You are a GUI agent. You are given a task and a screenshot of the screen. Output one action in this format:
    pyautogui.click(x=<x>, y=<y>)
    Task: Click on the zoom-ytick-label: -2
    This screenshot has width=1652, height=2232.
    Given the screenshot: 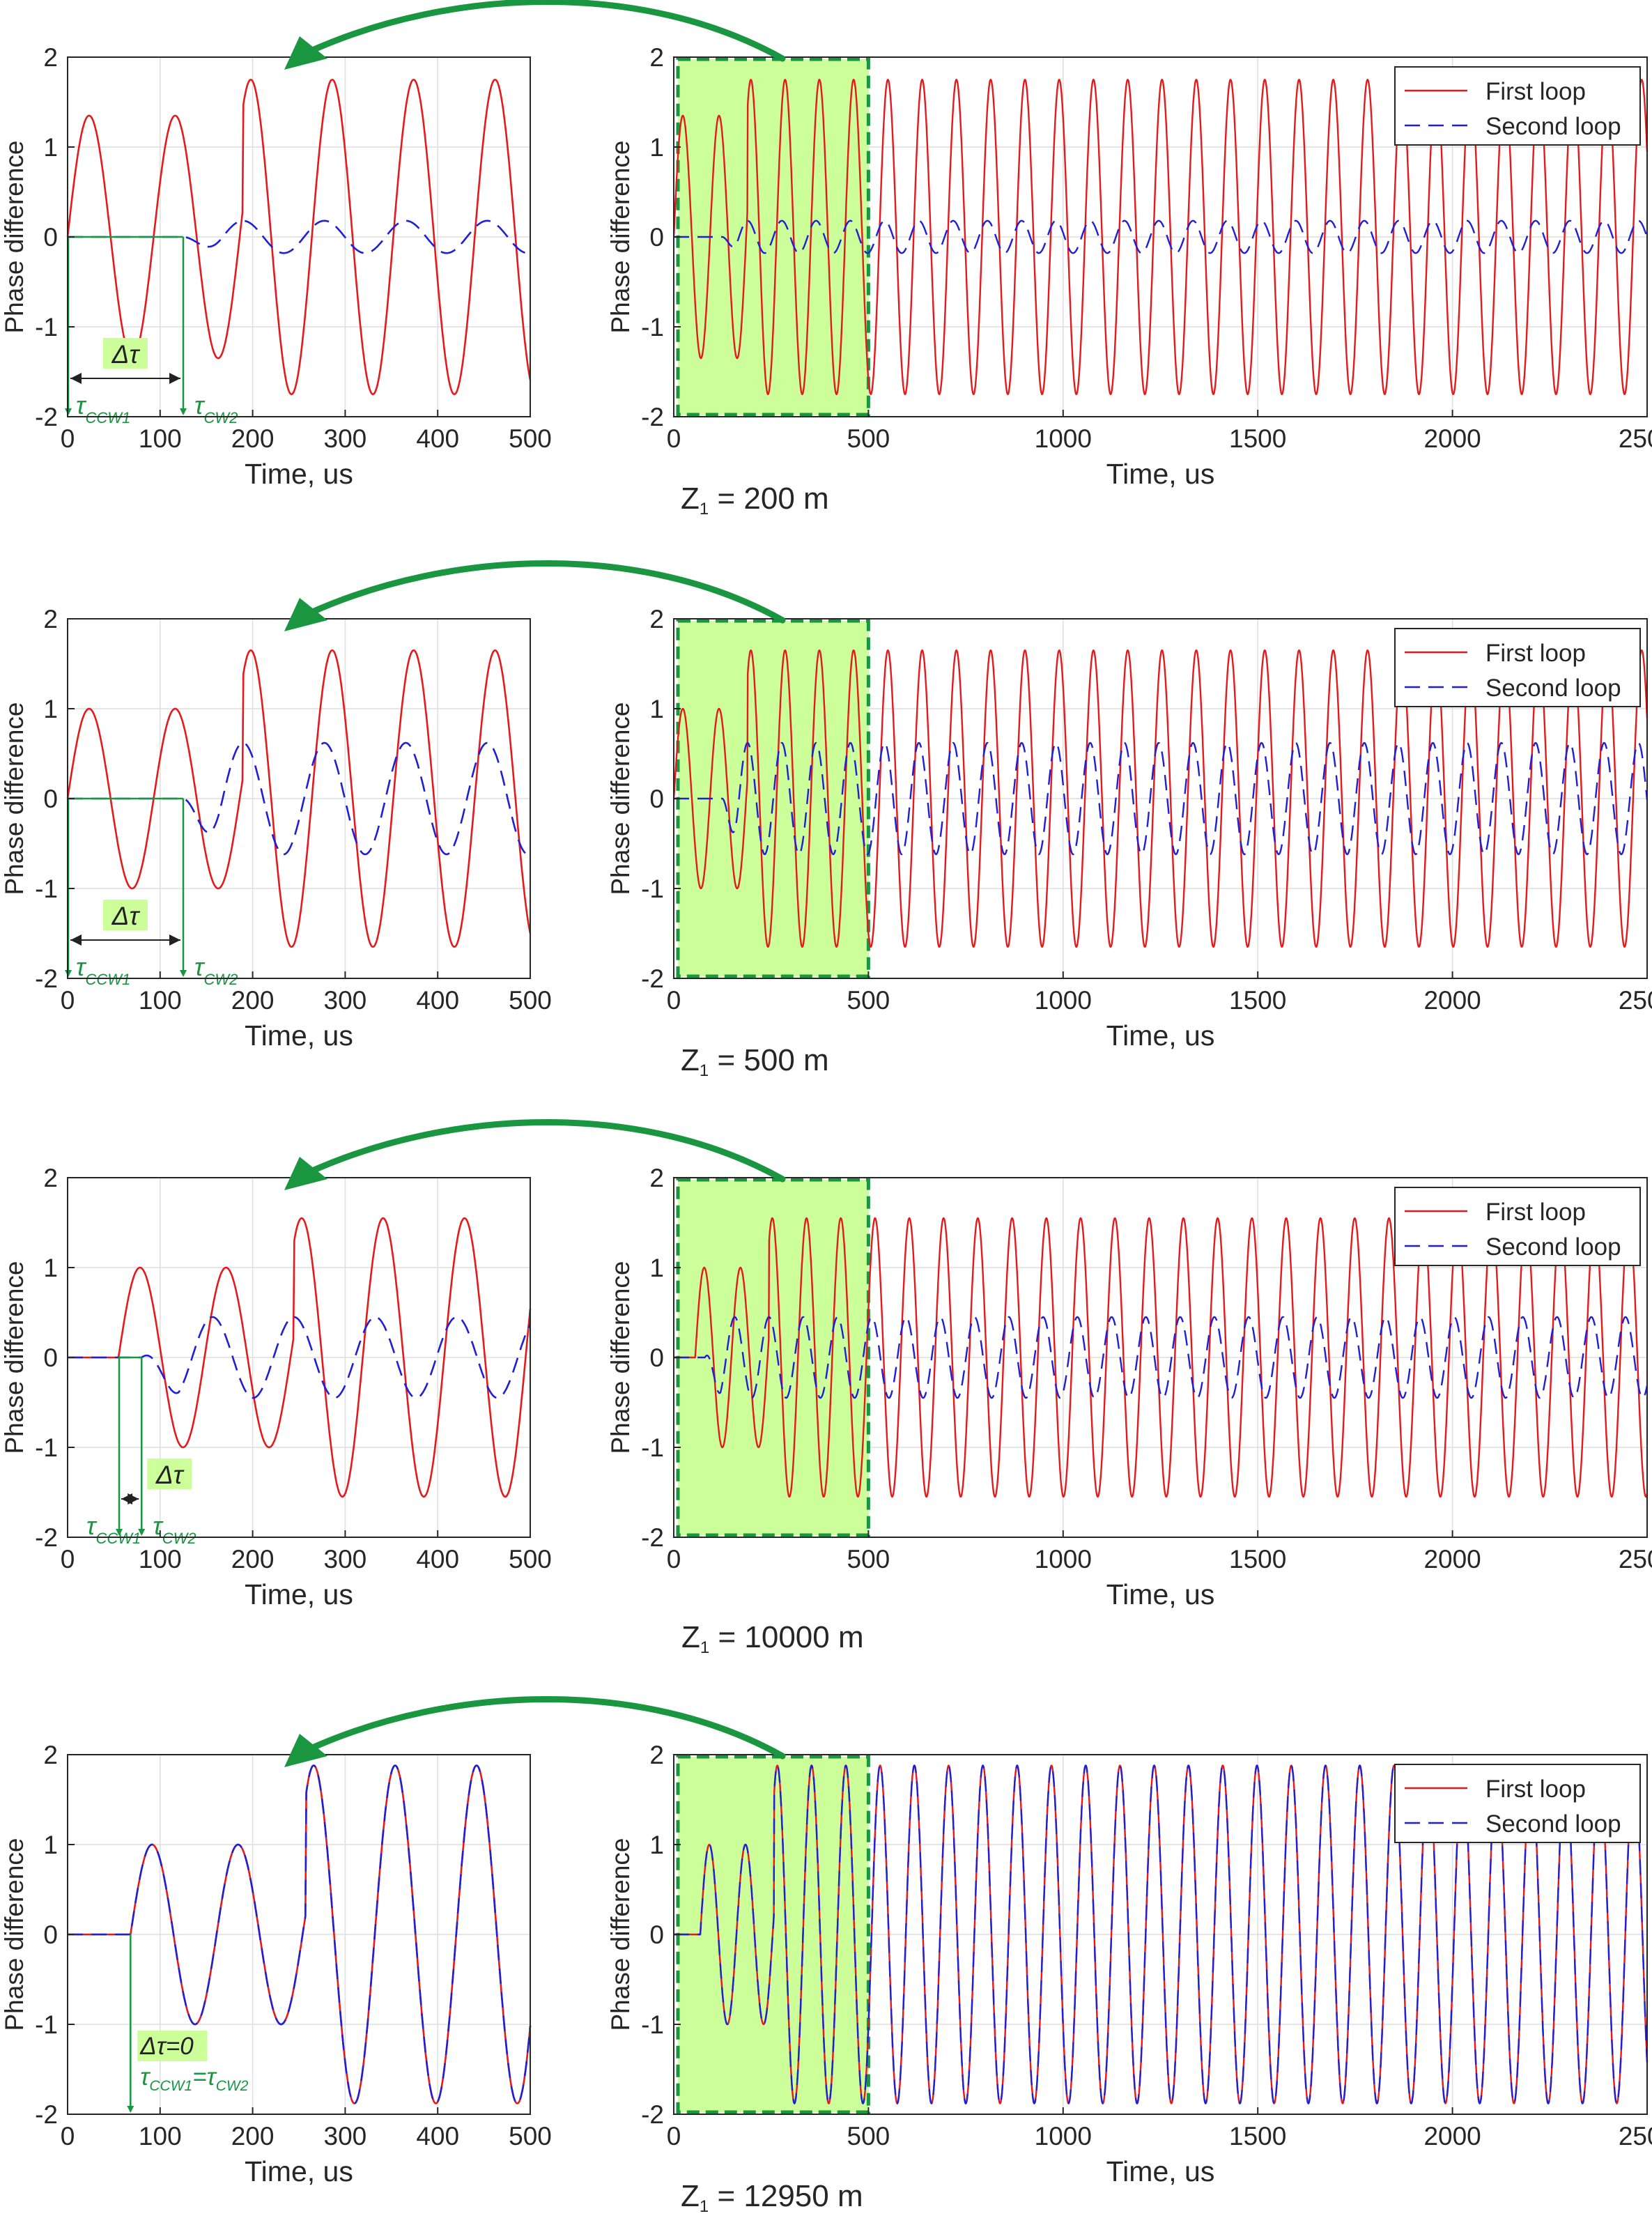 What is the action you would take?
    pyautogui.click(x=46, y=979)
    